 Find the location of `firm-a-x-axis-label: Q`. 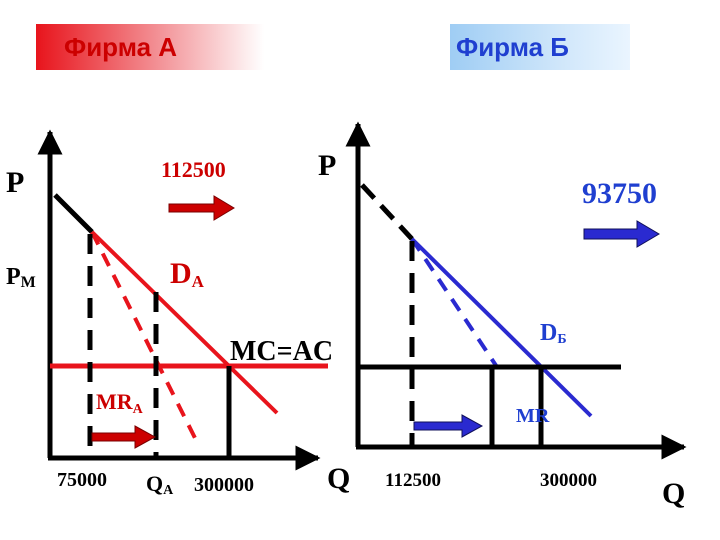

firm-a-x-axis-label: Q is located at coordinates (338, 478).